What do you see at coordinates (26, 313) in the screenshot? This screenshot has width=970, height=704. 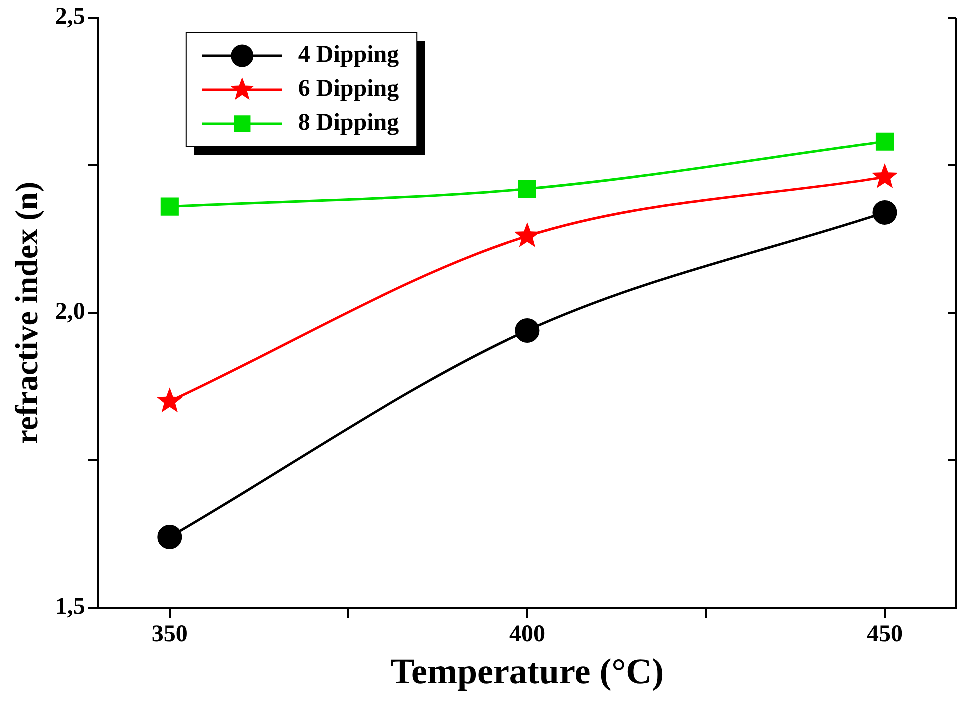 I see `y-axis-title: refractive index (n)` at bounding box center [26, 313].